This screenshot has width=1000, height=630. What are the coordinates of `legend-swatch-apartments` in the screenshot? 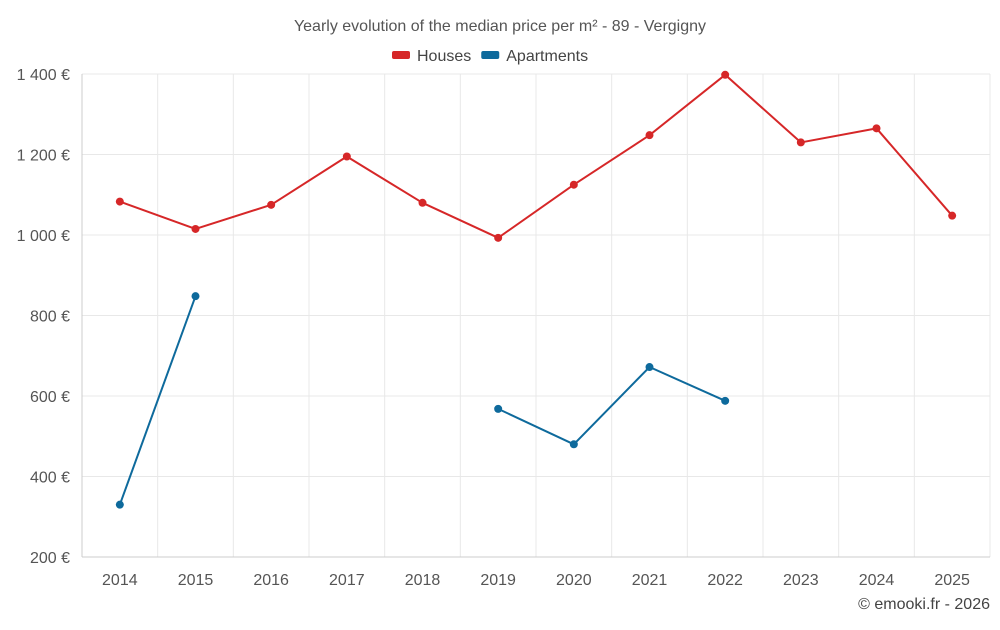 It's located at (490, 55).